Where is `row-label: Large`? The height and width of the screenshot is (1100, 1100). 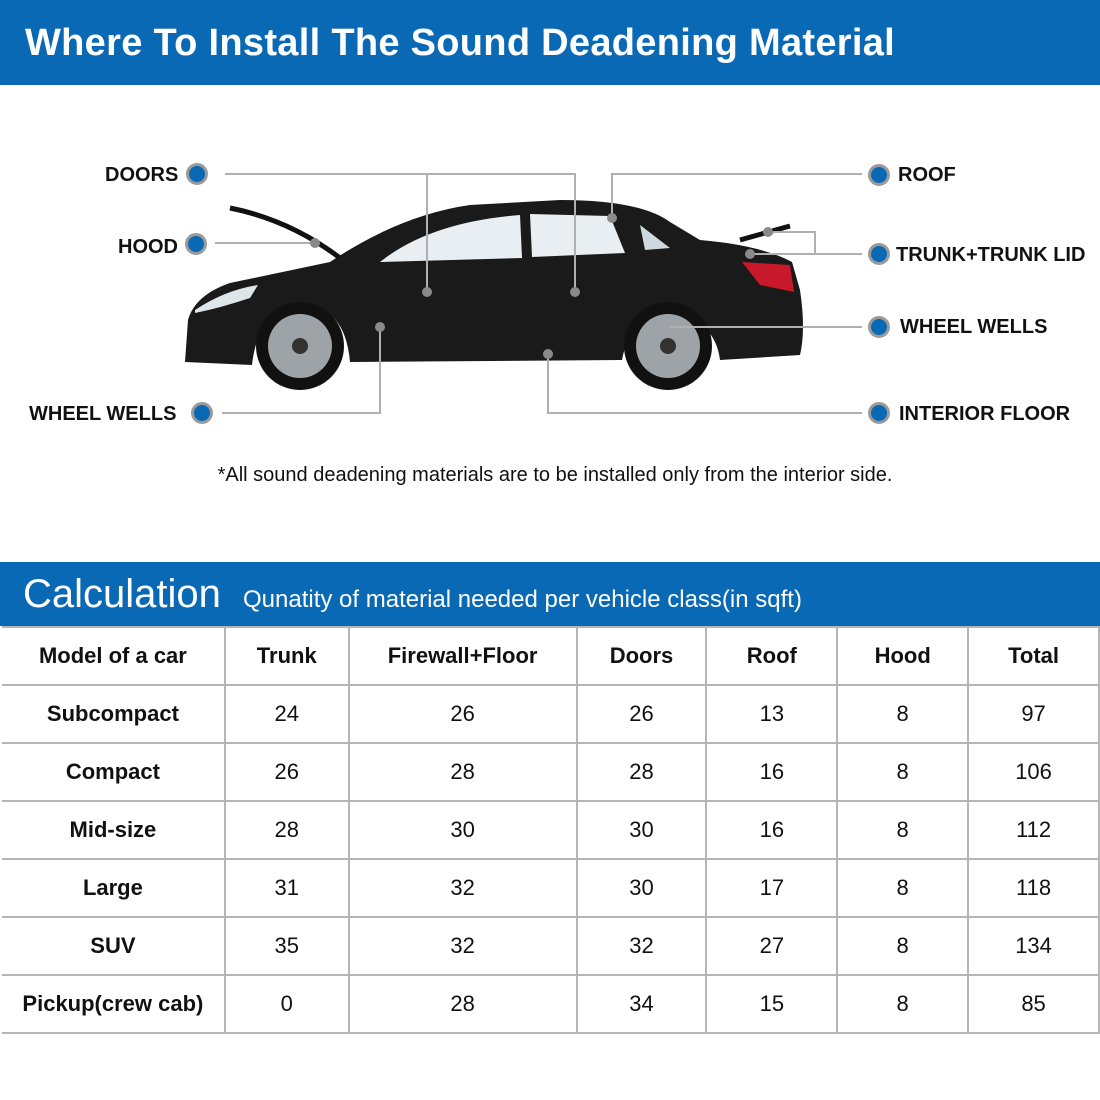 row-label: Large is located at coordinates (114, 888).